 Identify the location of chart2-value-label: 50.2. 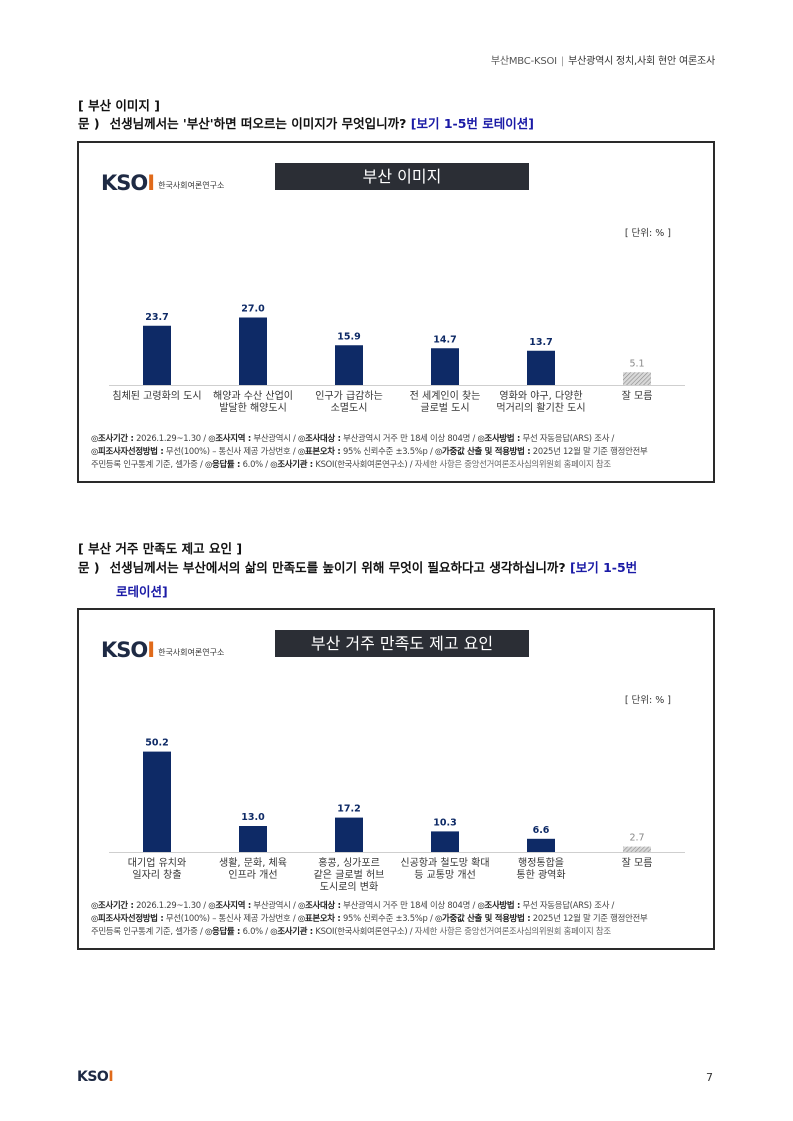
(156, 743).